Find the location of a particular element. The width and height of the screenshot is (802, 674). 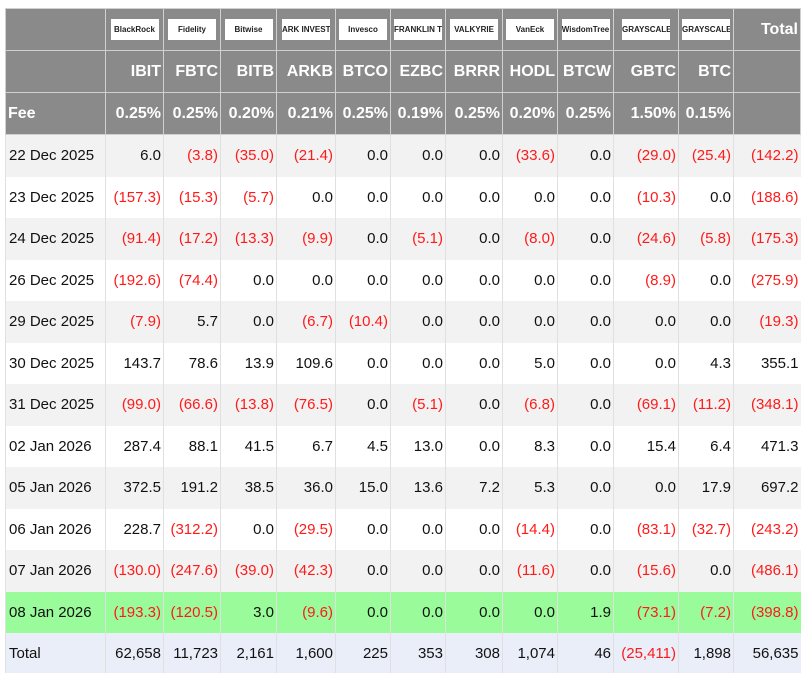

flow-value: (312.2) is located at coordinates (192, 529).